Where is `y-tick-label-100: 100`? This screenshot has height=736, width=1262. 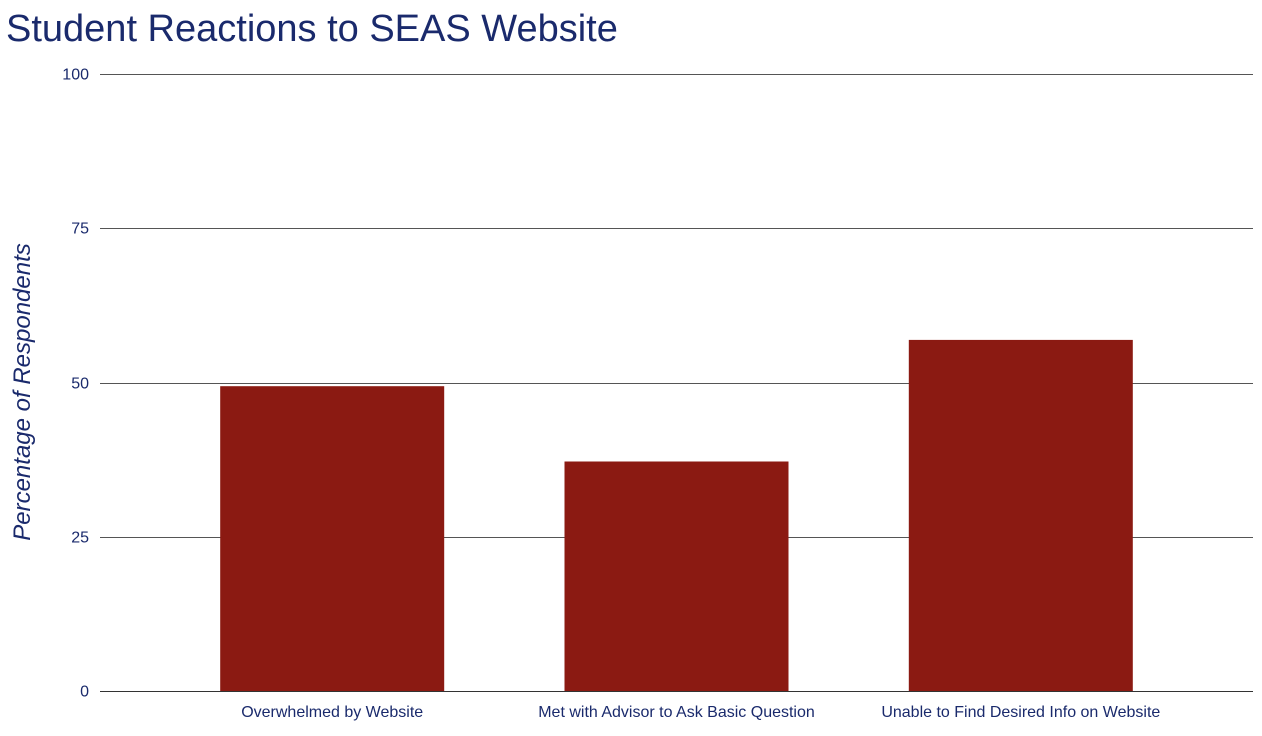
y-tick-label-100: 100 is located at coordinates (75, 75).